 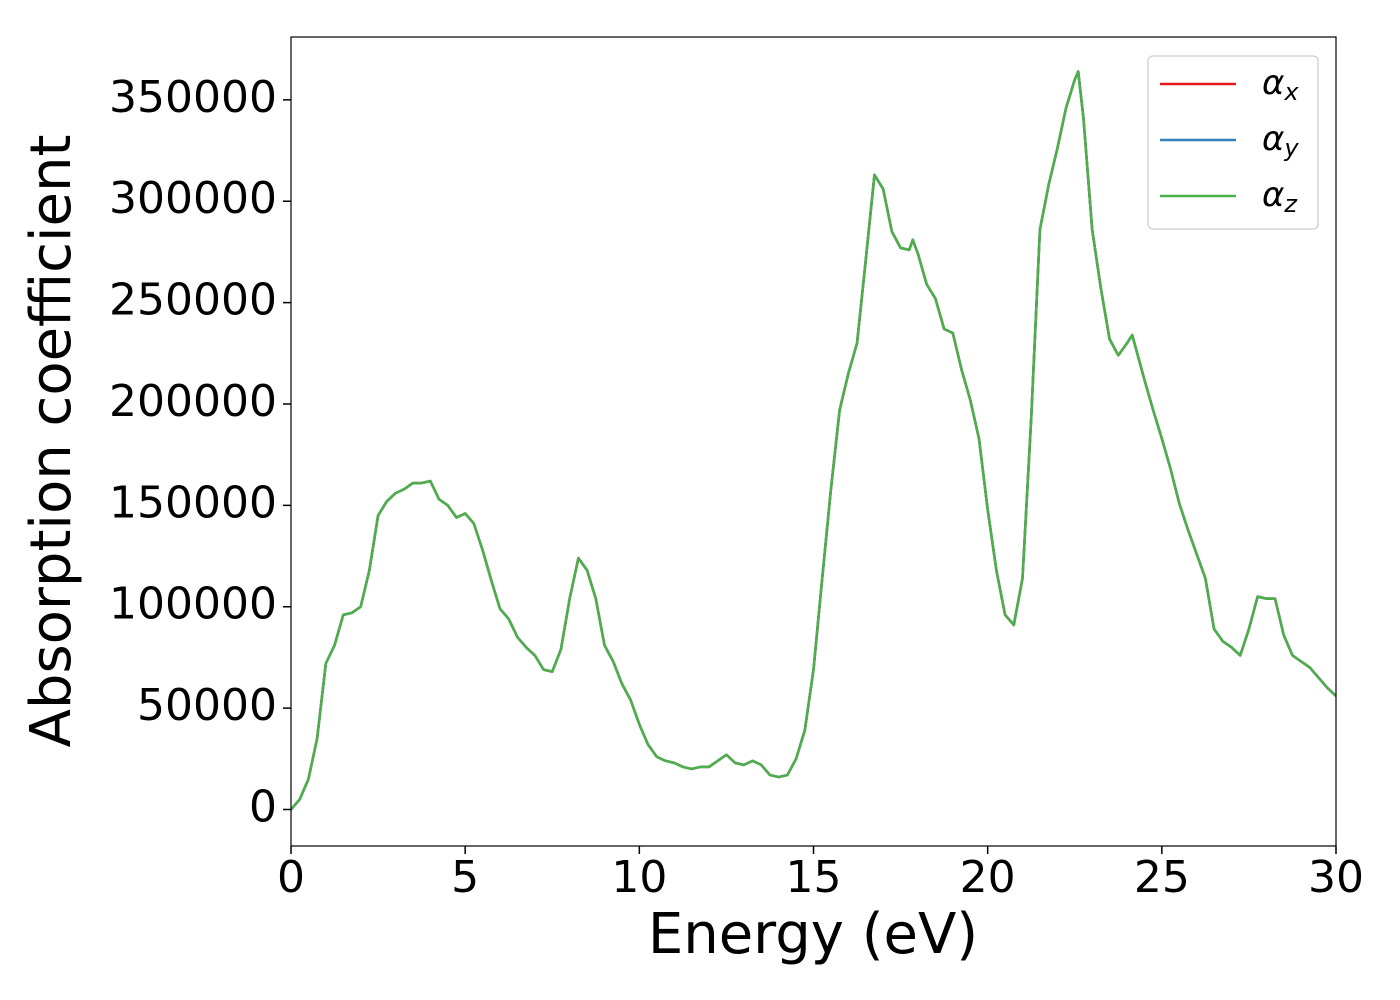 I want to click on x-tick-label: 10, so click(x=639, y=877).